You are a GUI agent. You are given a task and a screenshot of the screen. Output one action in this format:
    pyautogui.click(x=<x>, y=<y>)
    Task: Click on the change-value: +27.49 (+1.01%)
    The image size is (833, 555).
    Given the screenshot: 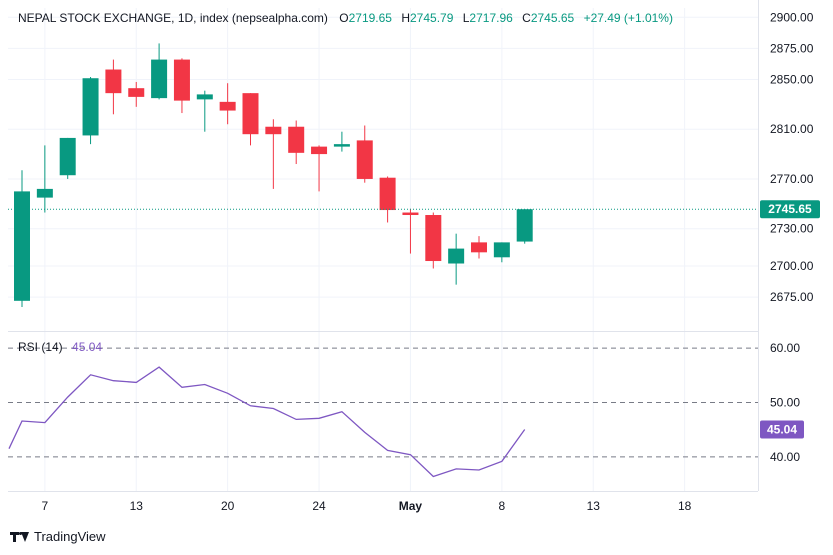 What is the action you would take?
    pyautogui.click(x=628, y=18)
    